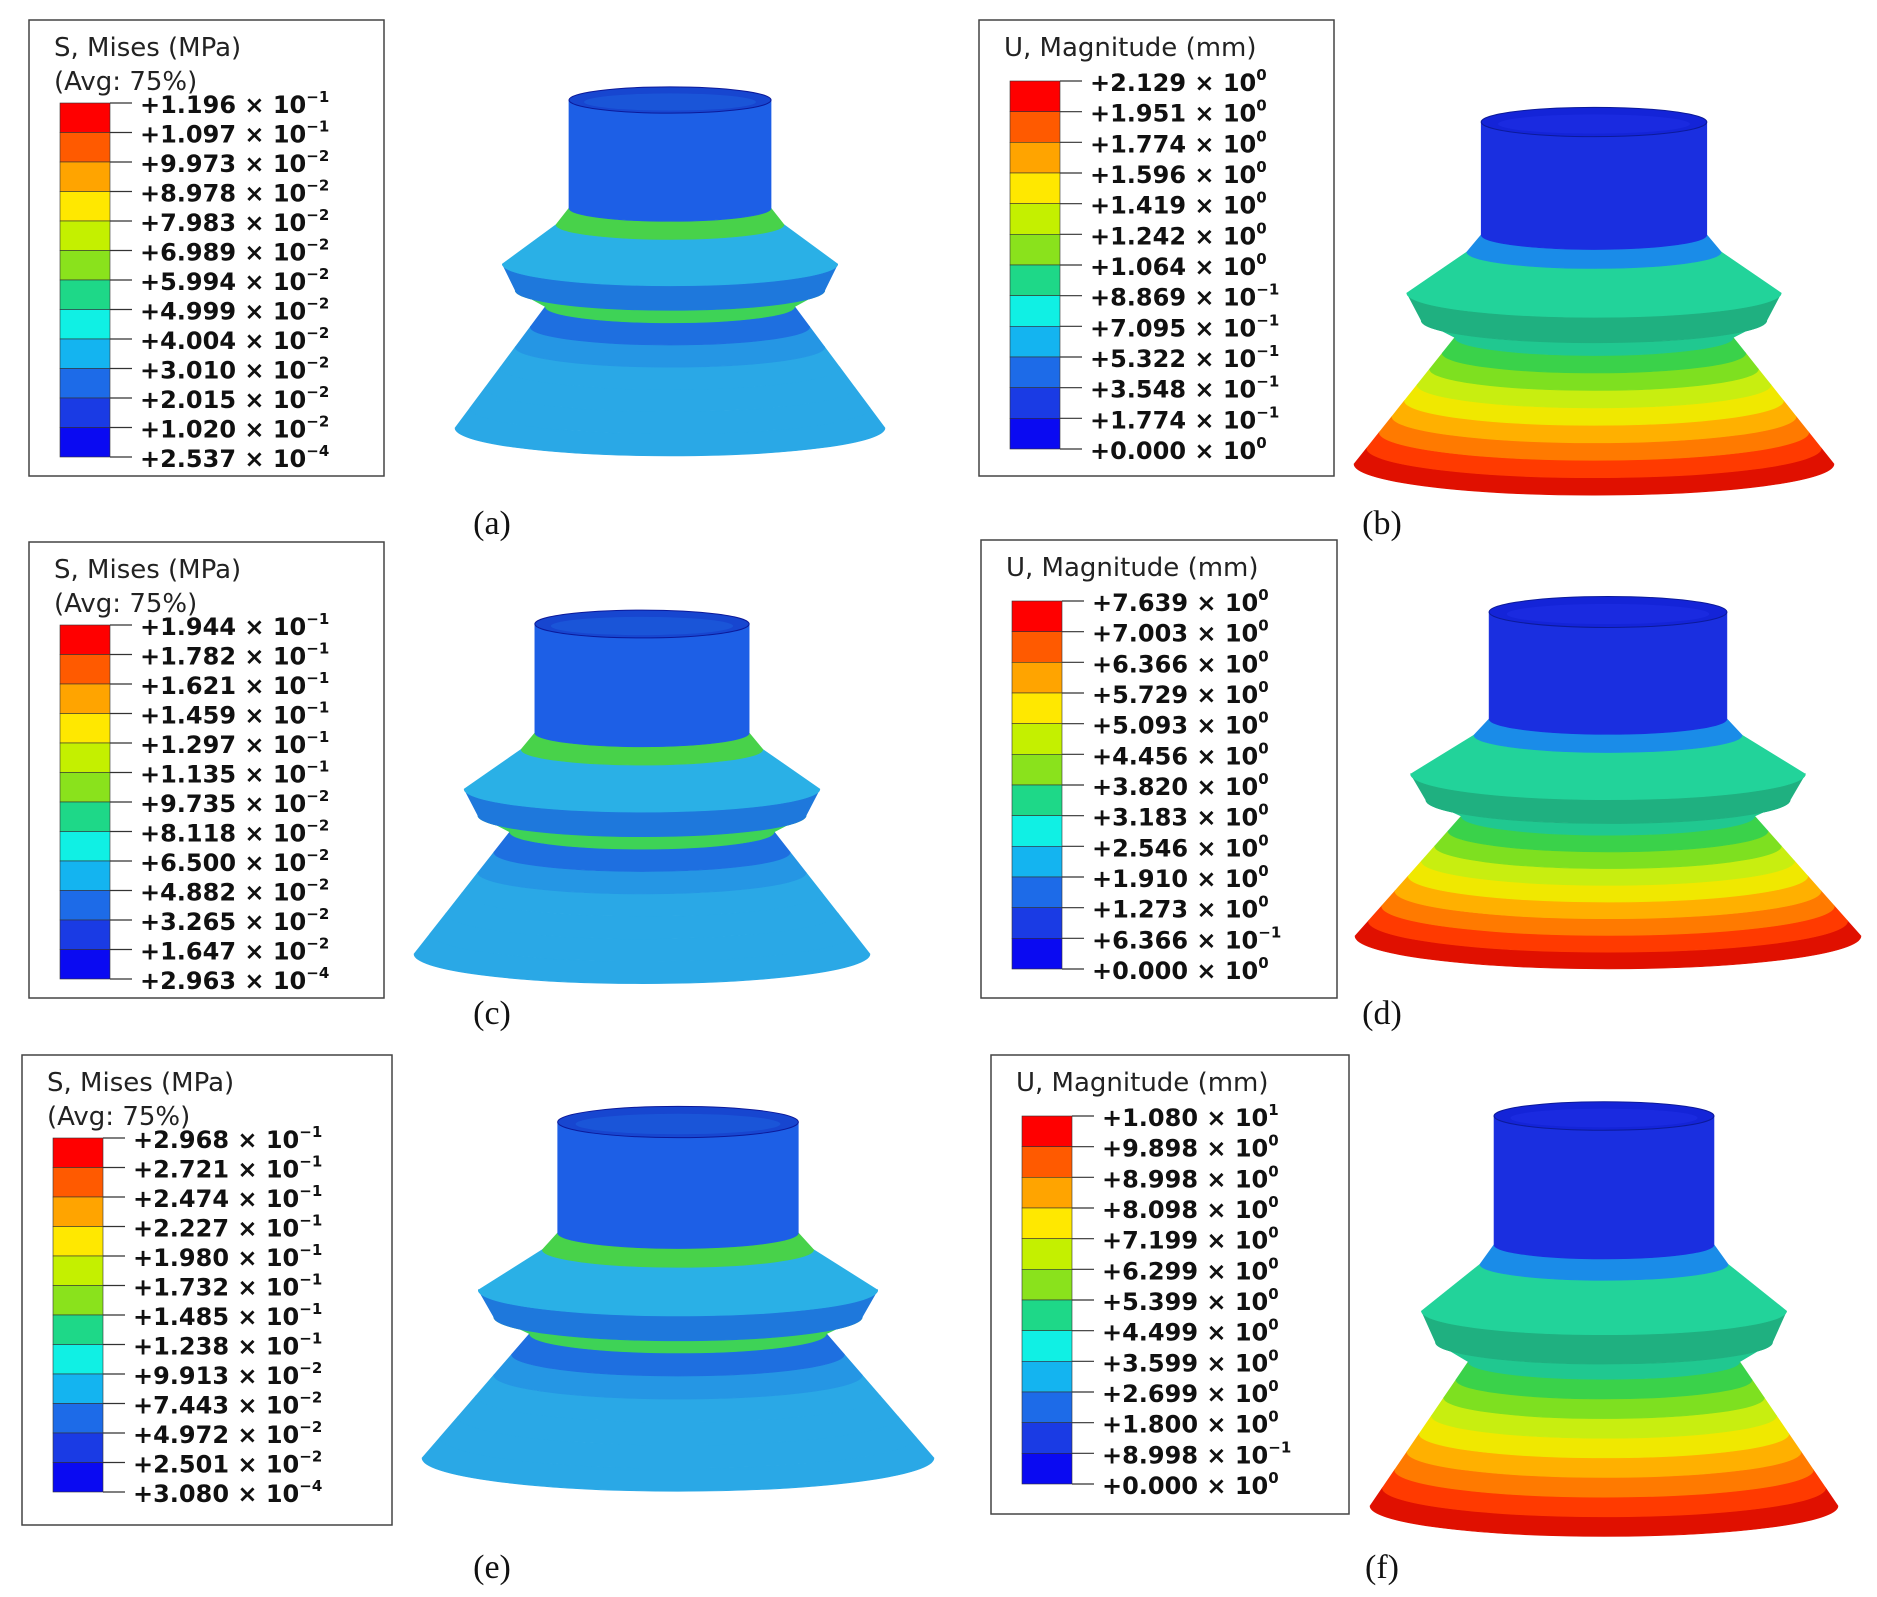 The image size is (1877, 1597). Describe the element at coordinates (234, 340) in the screenshot. I see `legend-label: +4.004 × 10−2` at that location.